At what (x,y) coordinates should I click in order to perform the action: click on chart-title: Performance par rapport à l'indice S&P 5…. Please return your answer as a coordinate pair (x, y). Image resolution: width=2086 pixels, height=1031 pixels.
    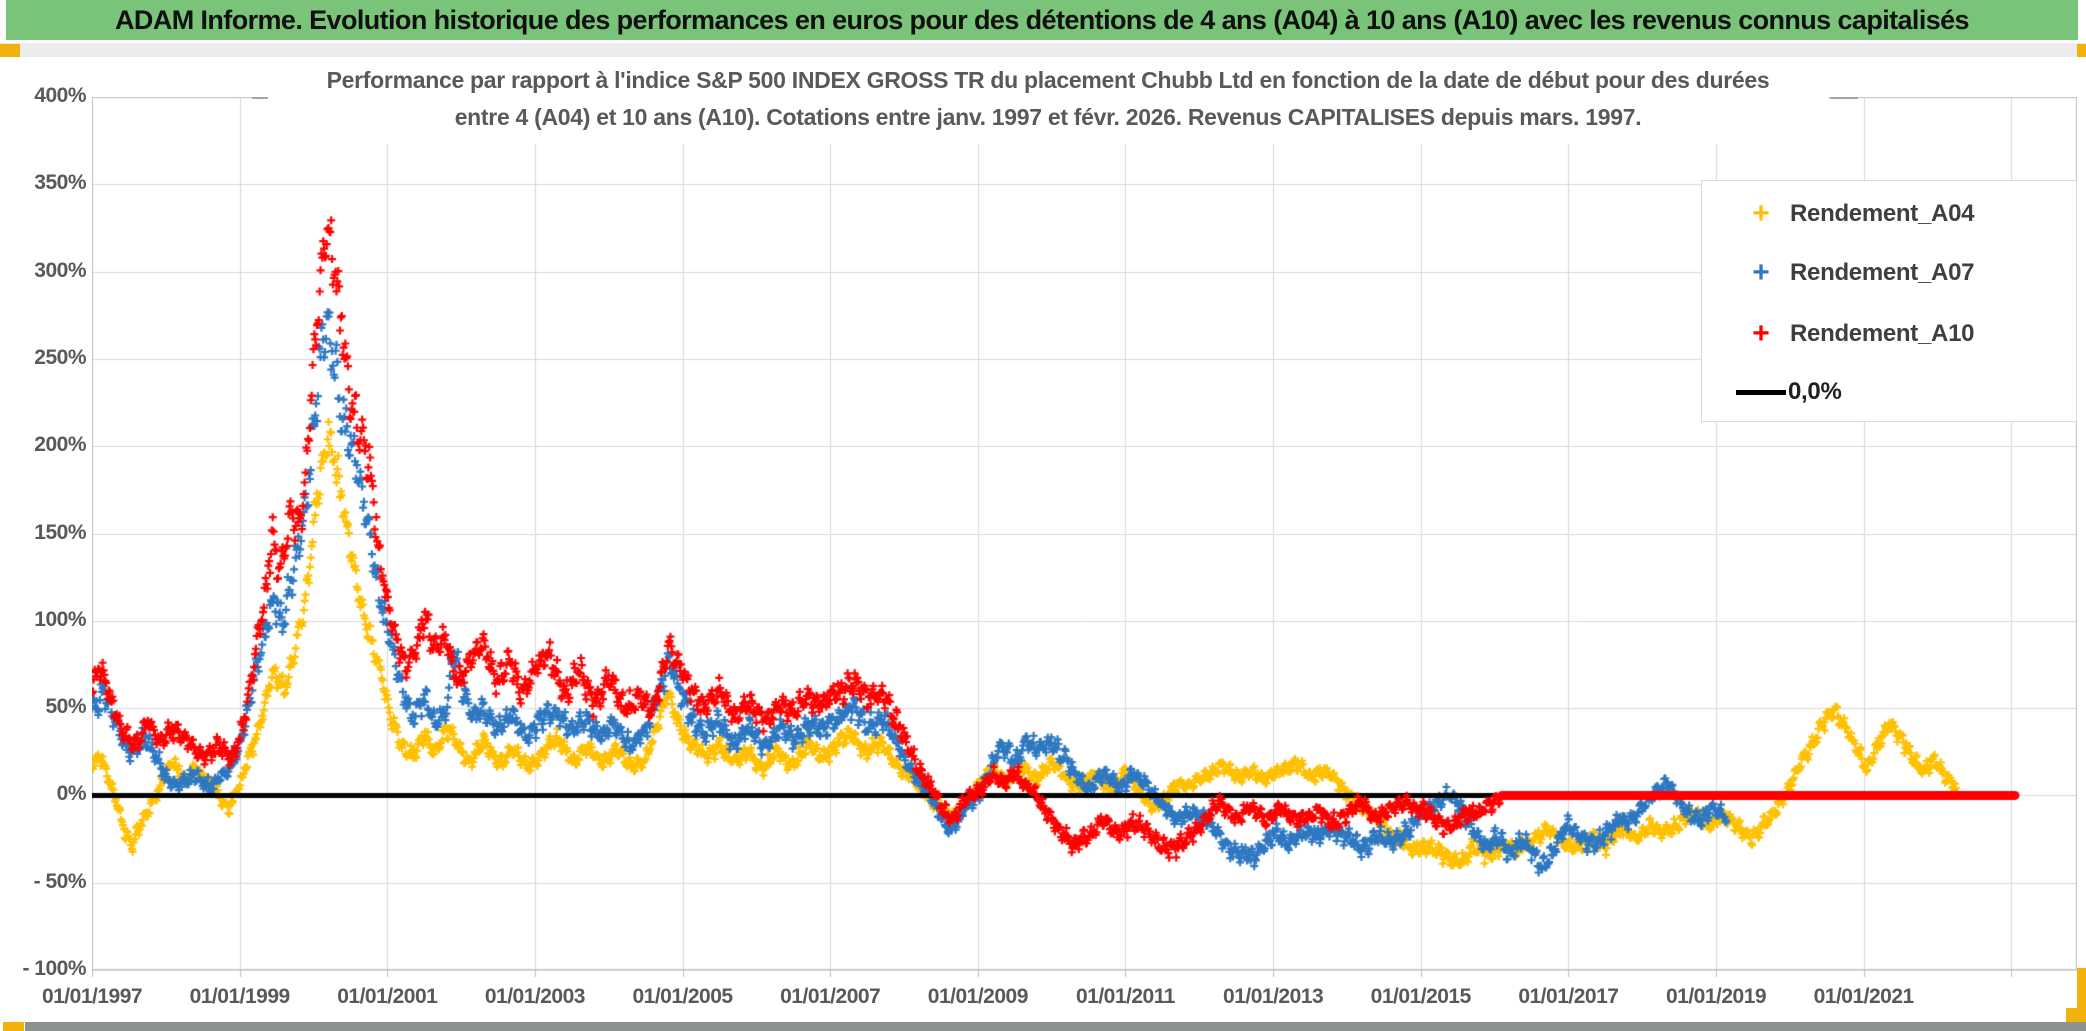
    Looking at the image, I should click on (1048, 103).